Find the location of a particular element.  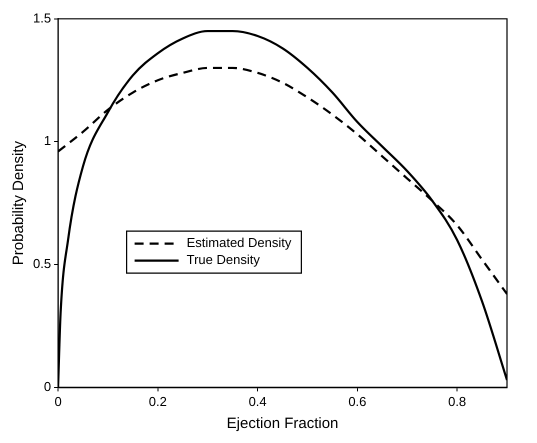

x-tick-label: 0.8 is located at coordinates (457, 401).